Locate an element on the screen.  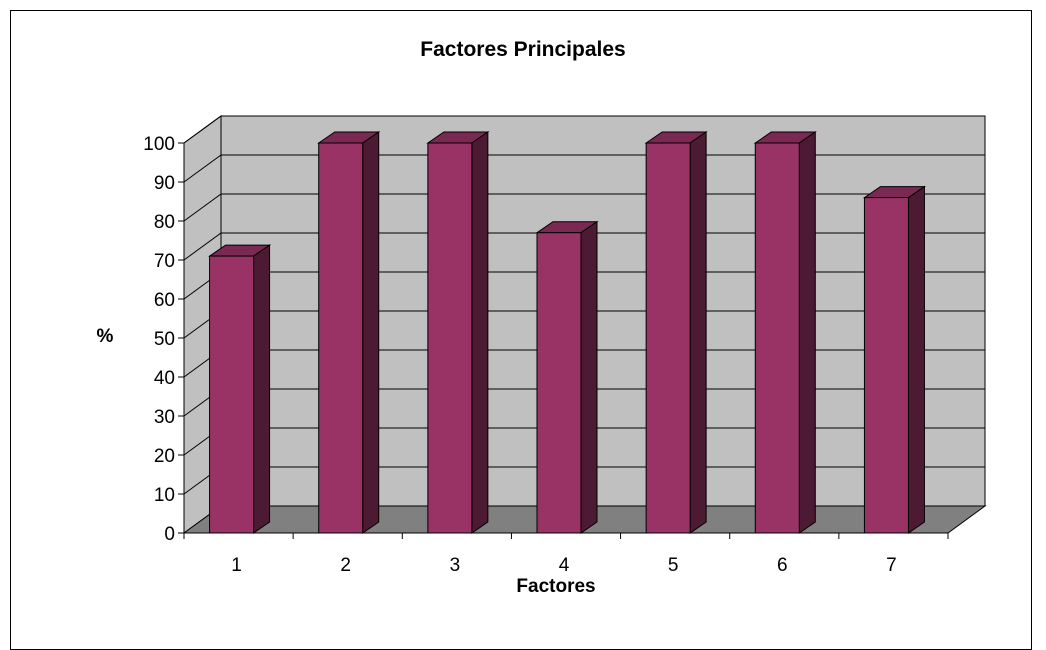
x-axis-title: Factores is located at coordinates (555, 586).